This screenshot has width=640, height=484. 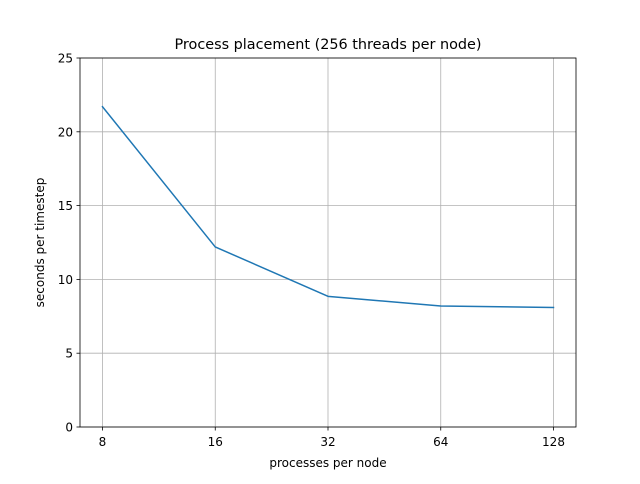 I want to click on x-tick-label: 128, so click(x=553, y=442).